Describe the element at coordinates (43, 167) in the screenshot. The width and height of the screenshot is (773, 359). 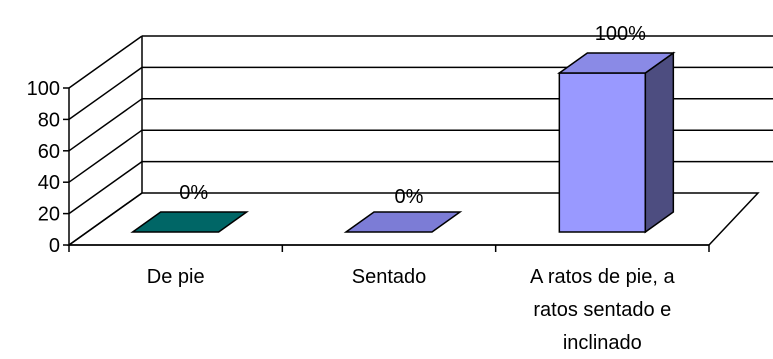
I see `y-tick-labels: 0 20 40 60 80 100` at that location.